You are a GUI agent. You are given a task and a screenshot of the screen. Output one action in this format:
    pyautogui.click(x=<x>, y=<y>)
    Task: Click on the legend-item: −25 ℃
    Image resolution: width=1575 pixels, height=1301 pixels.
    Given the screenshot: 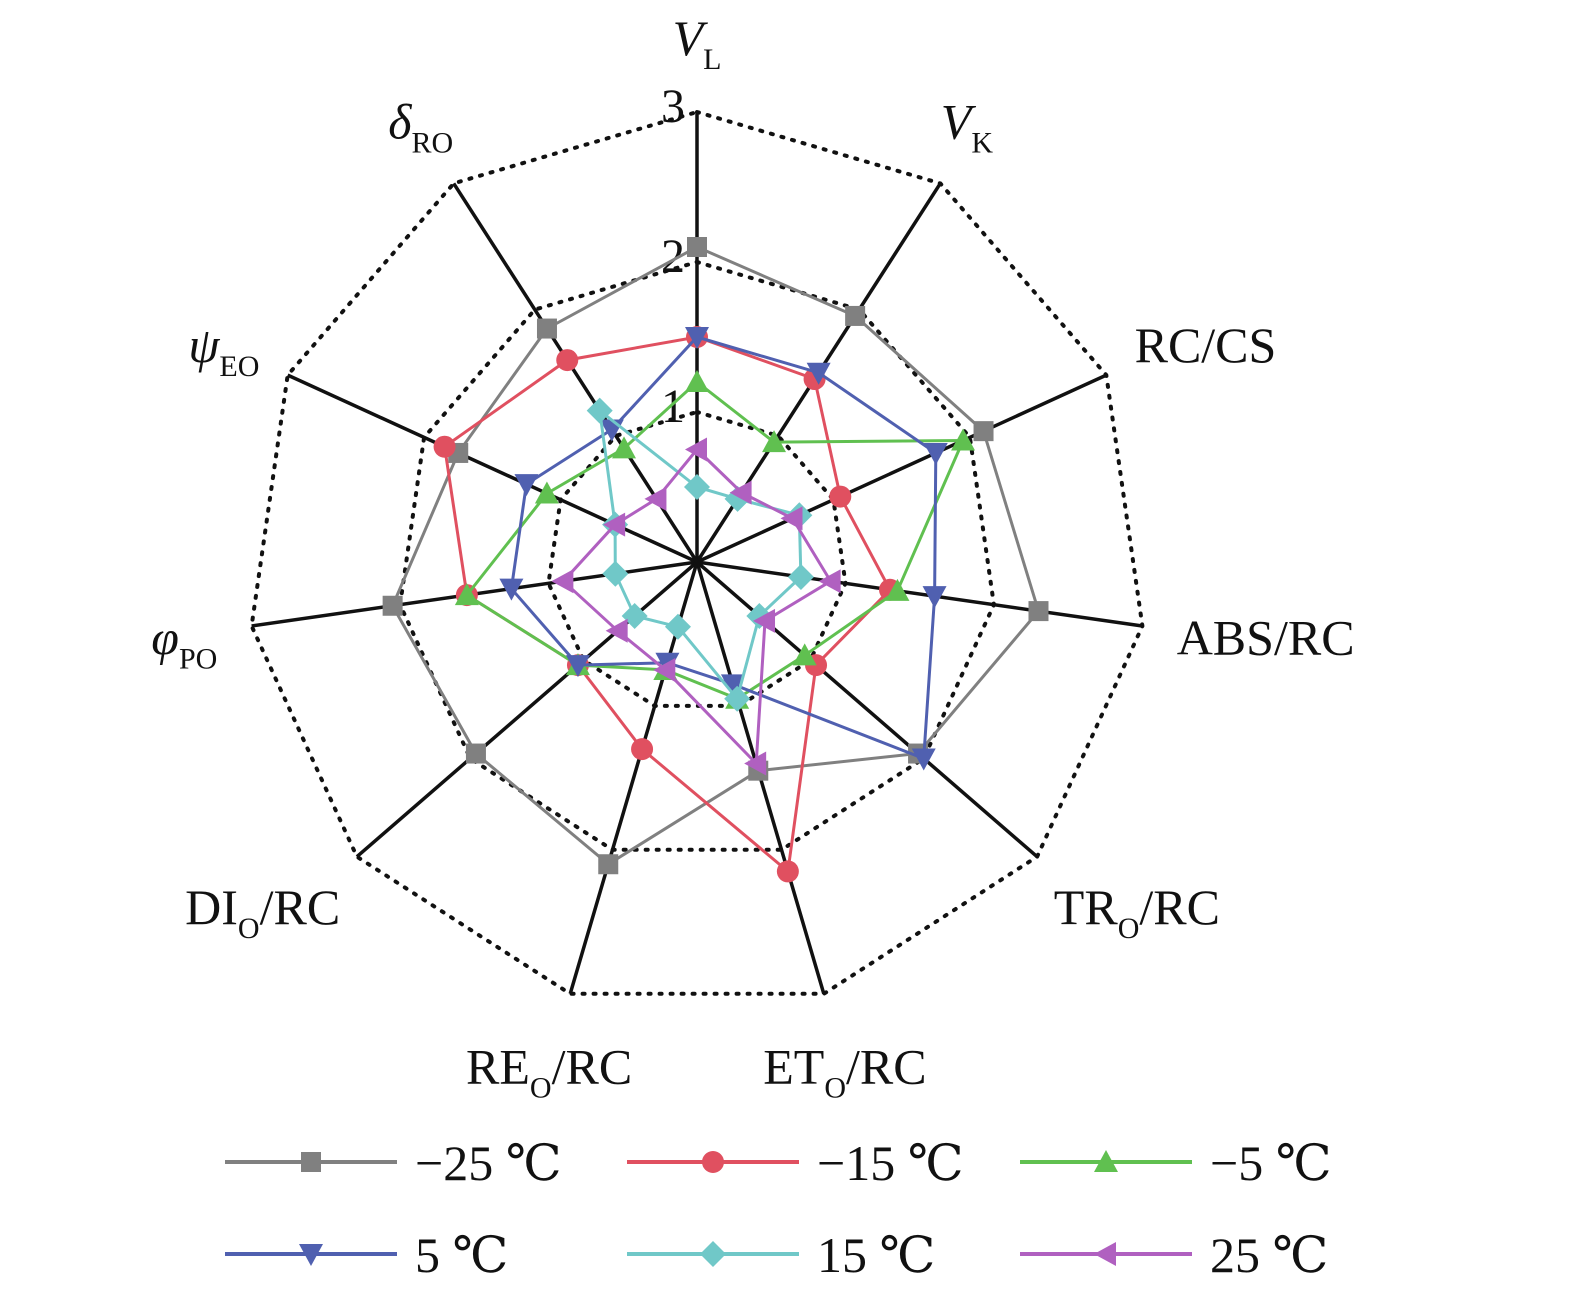 What is the action you would take?
    pyautogui.click(x=393, y=1163)
    